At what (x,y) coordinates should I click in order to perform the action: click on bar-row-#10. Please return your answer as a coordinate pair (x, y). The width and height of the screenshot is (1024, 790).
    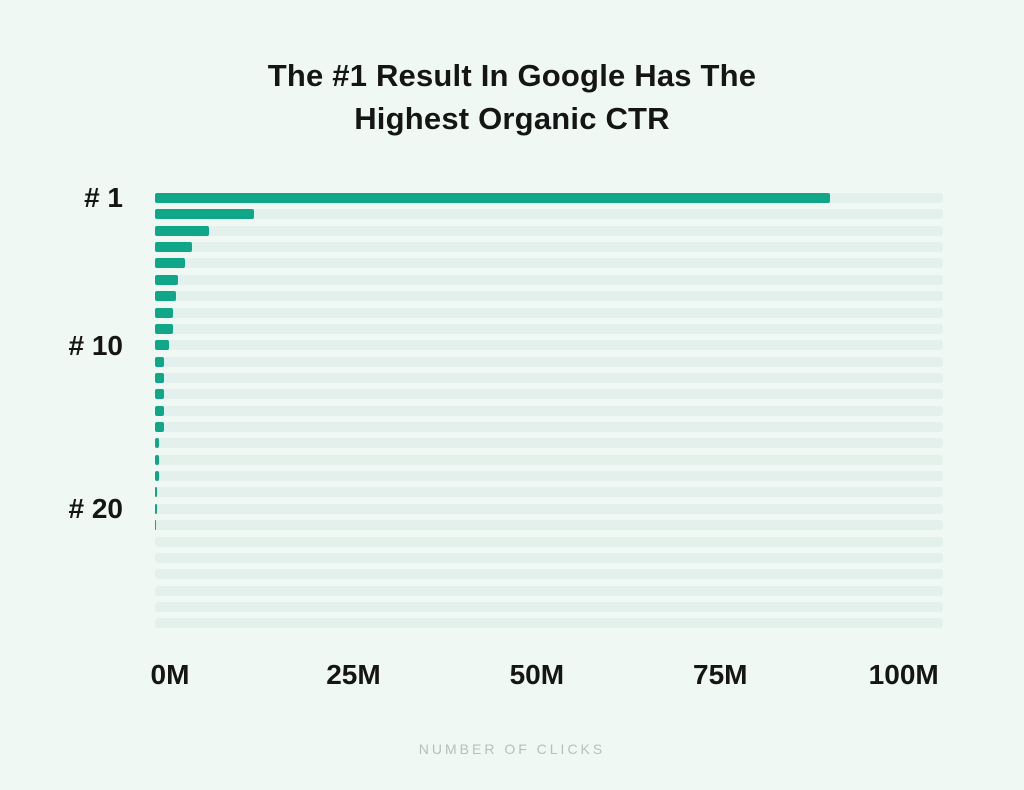
    Looking at the image, I should click on (549, 345).